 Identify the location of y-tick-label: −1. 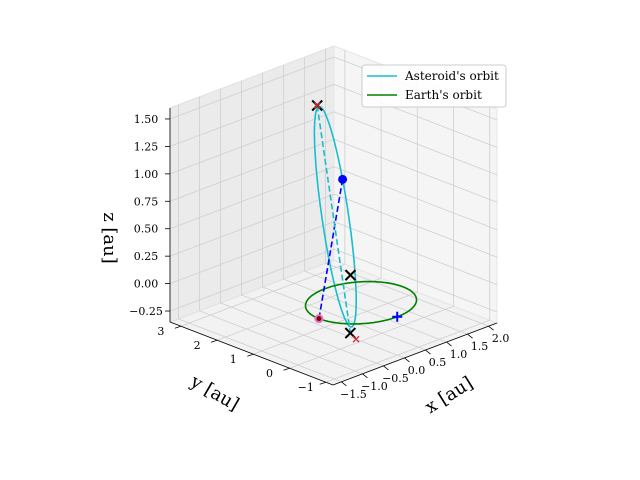
(306, 387).